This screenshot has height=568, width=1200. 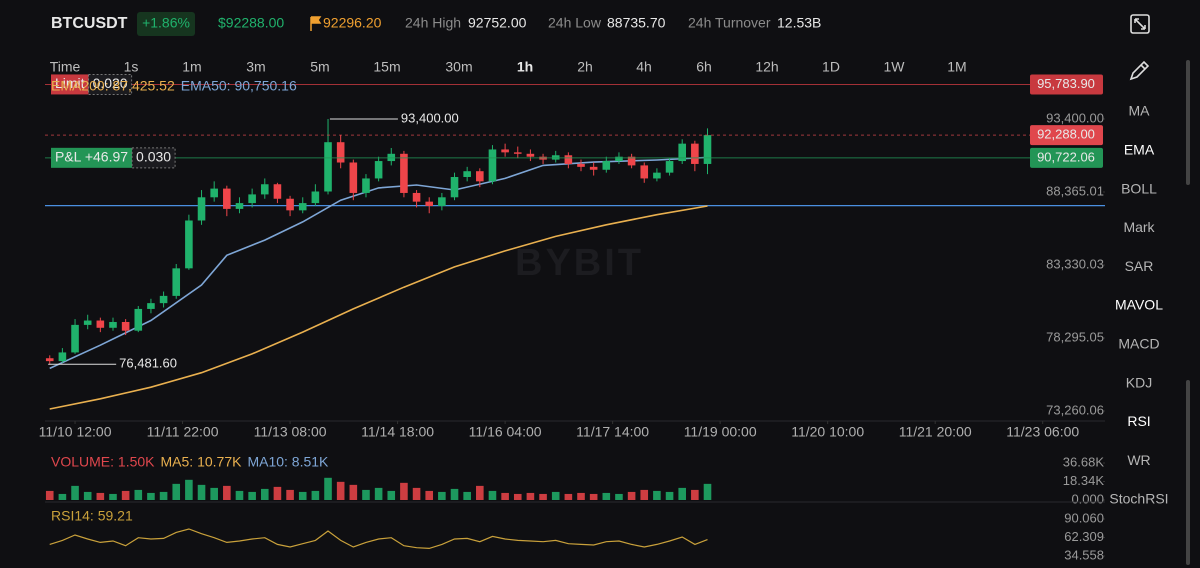 I want to click on change: +1.86%, so click(x=166, y=23).